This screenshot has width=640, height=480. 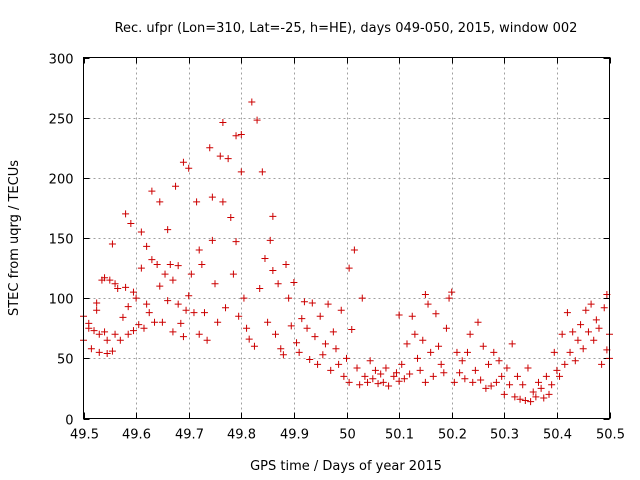 I want to click on x-tick-label: 49.6, so click(x=136, y=435).